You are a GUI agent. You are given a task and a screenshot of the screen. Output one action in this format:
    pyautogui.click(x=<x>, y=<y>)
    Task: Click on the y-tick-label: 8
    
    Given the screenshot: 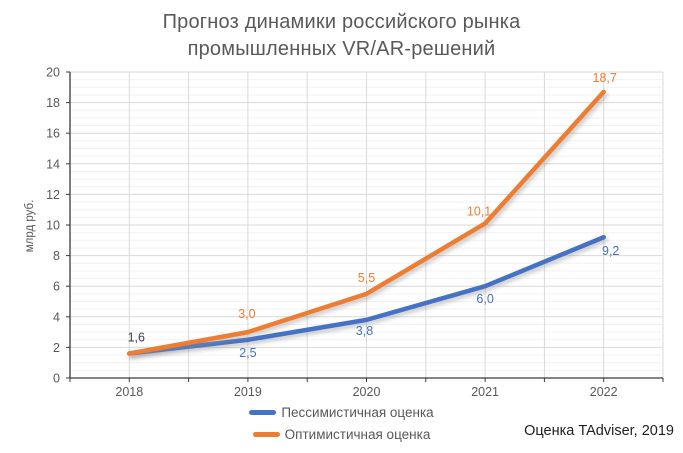 What is the action you would take?
    pyautogui.click(x=56, y=256)
    